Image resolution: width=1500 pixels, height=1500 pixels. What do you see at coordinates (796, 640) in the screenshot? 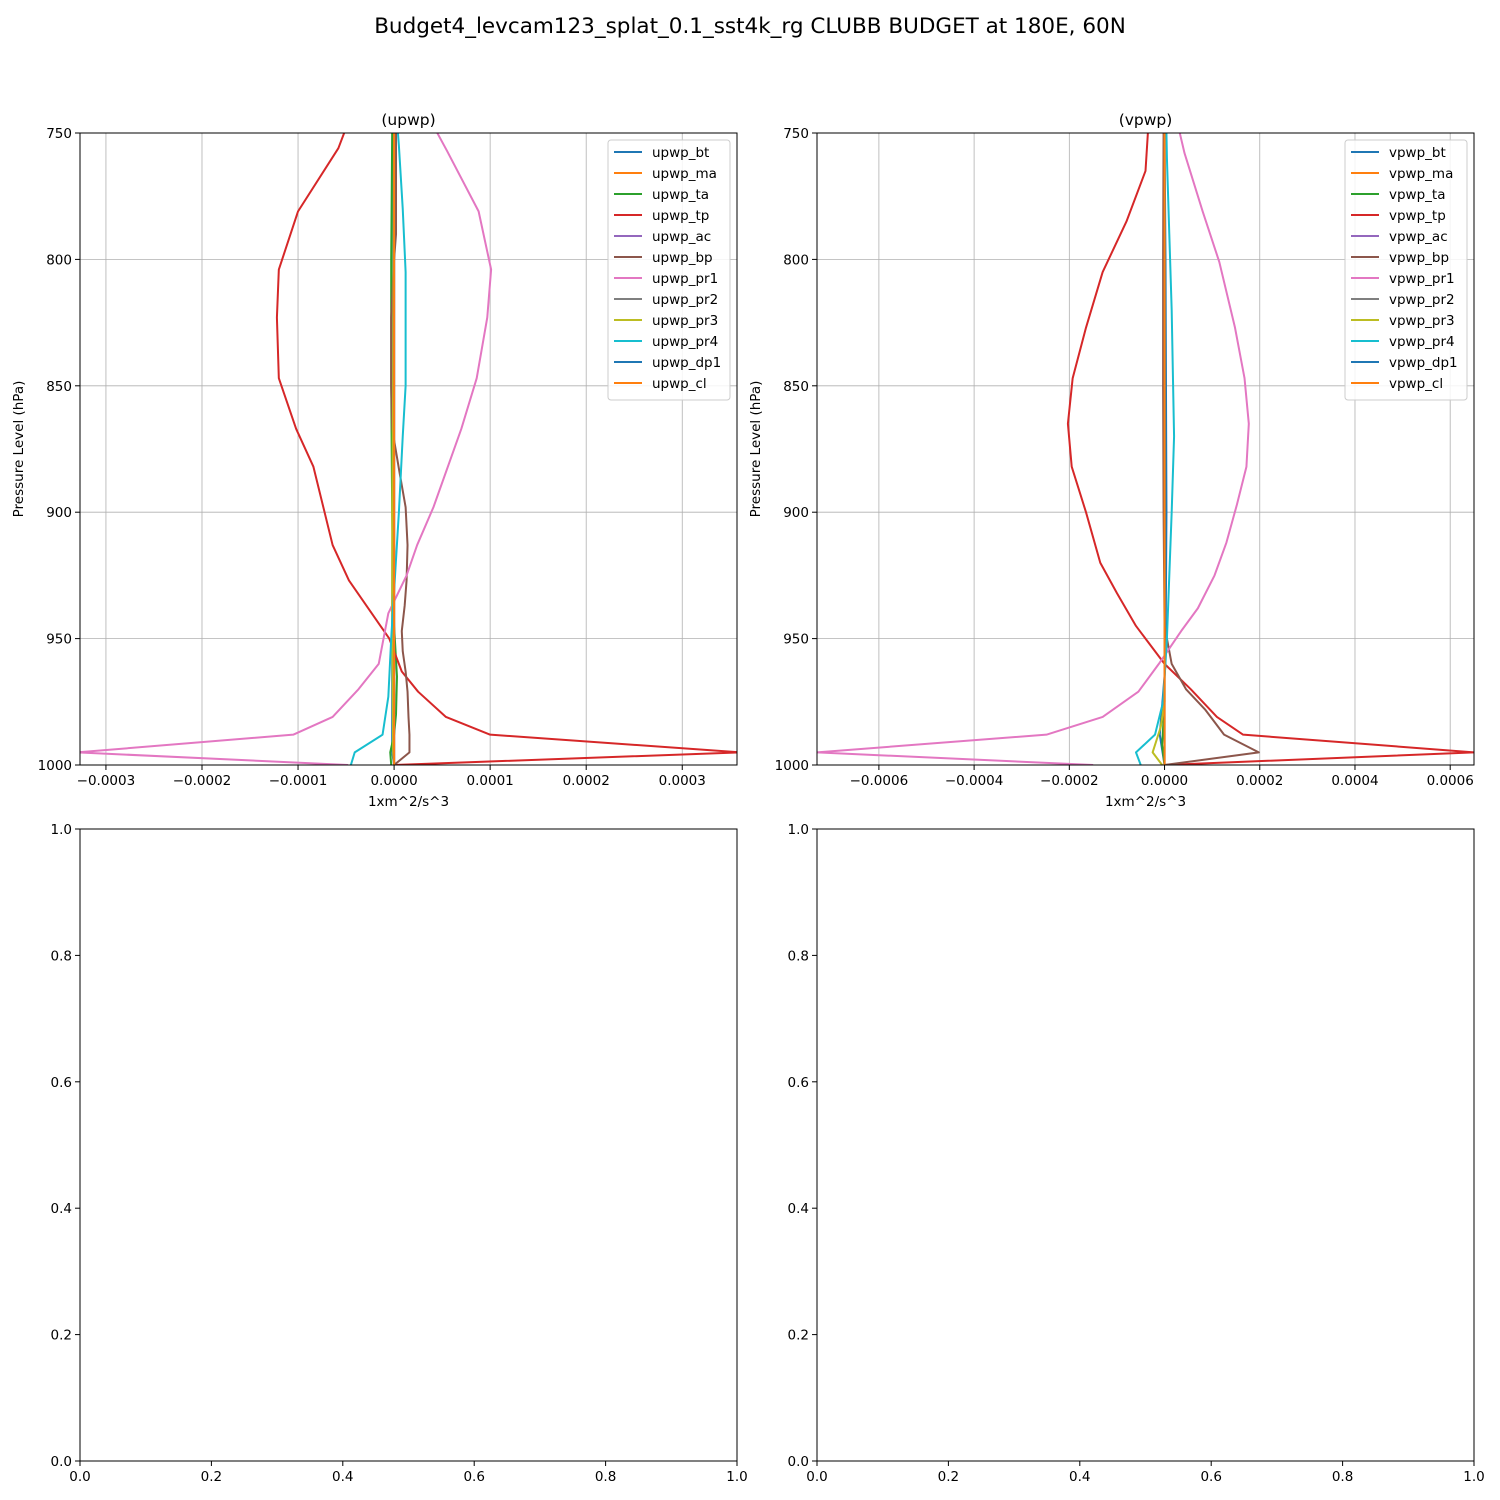
I see `y-tick-label: 950` at bounding box center [796, 640].